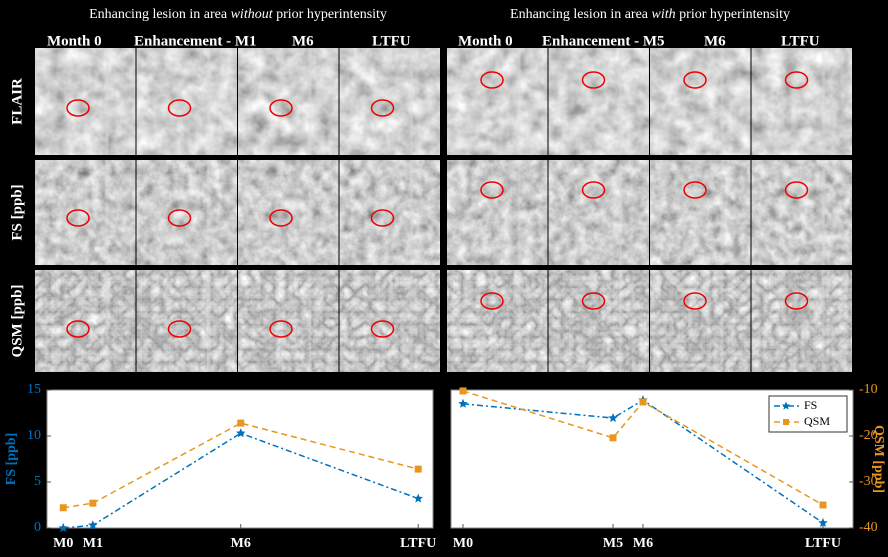 Image resolution: width=888 pixels, height=557 pixels. What do you see at coordinates (37, 527) in the screenshot?
I see `y-tick-label: 0` at bounding box center [37, 527].